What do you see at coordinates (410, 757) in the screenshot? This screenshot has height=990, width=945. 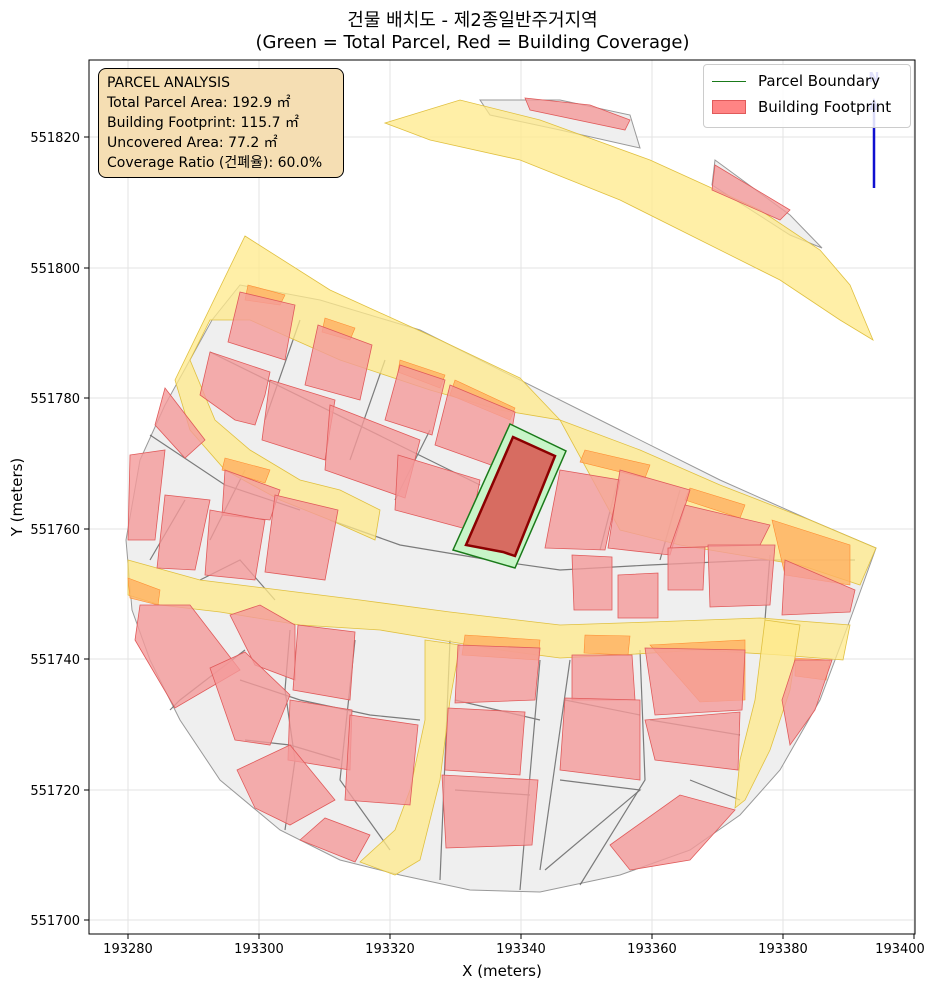 I see `road-south-vertical` at bounding box center [410, 757].